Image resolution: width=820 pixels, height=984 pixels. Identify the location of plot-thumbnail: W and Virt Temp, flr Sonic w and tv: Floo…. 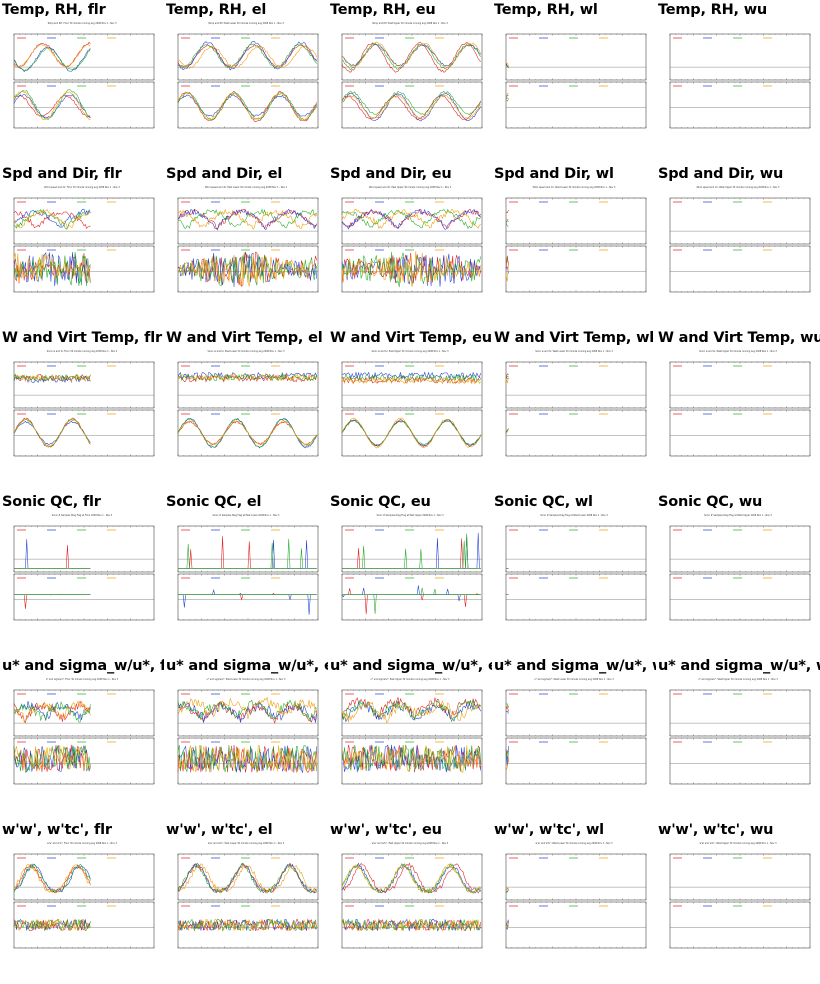
(84, 410).